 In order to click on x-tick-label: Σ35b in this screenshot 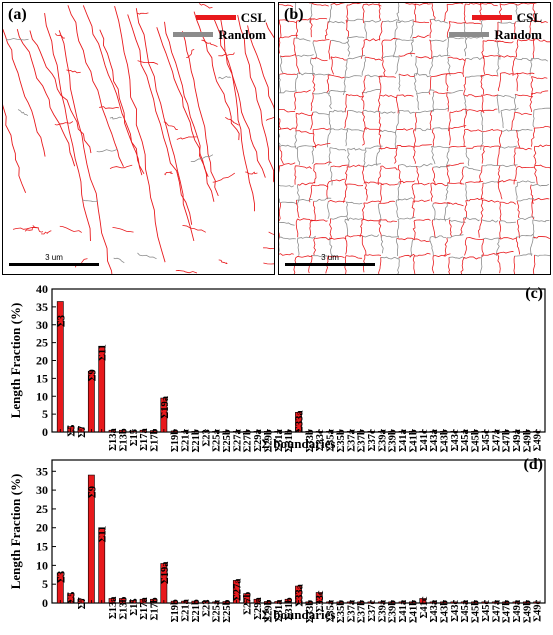, I will do `click(341, 440)`.